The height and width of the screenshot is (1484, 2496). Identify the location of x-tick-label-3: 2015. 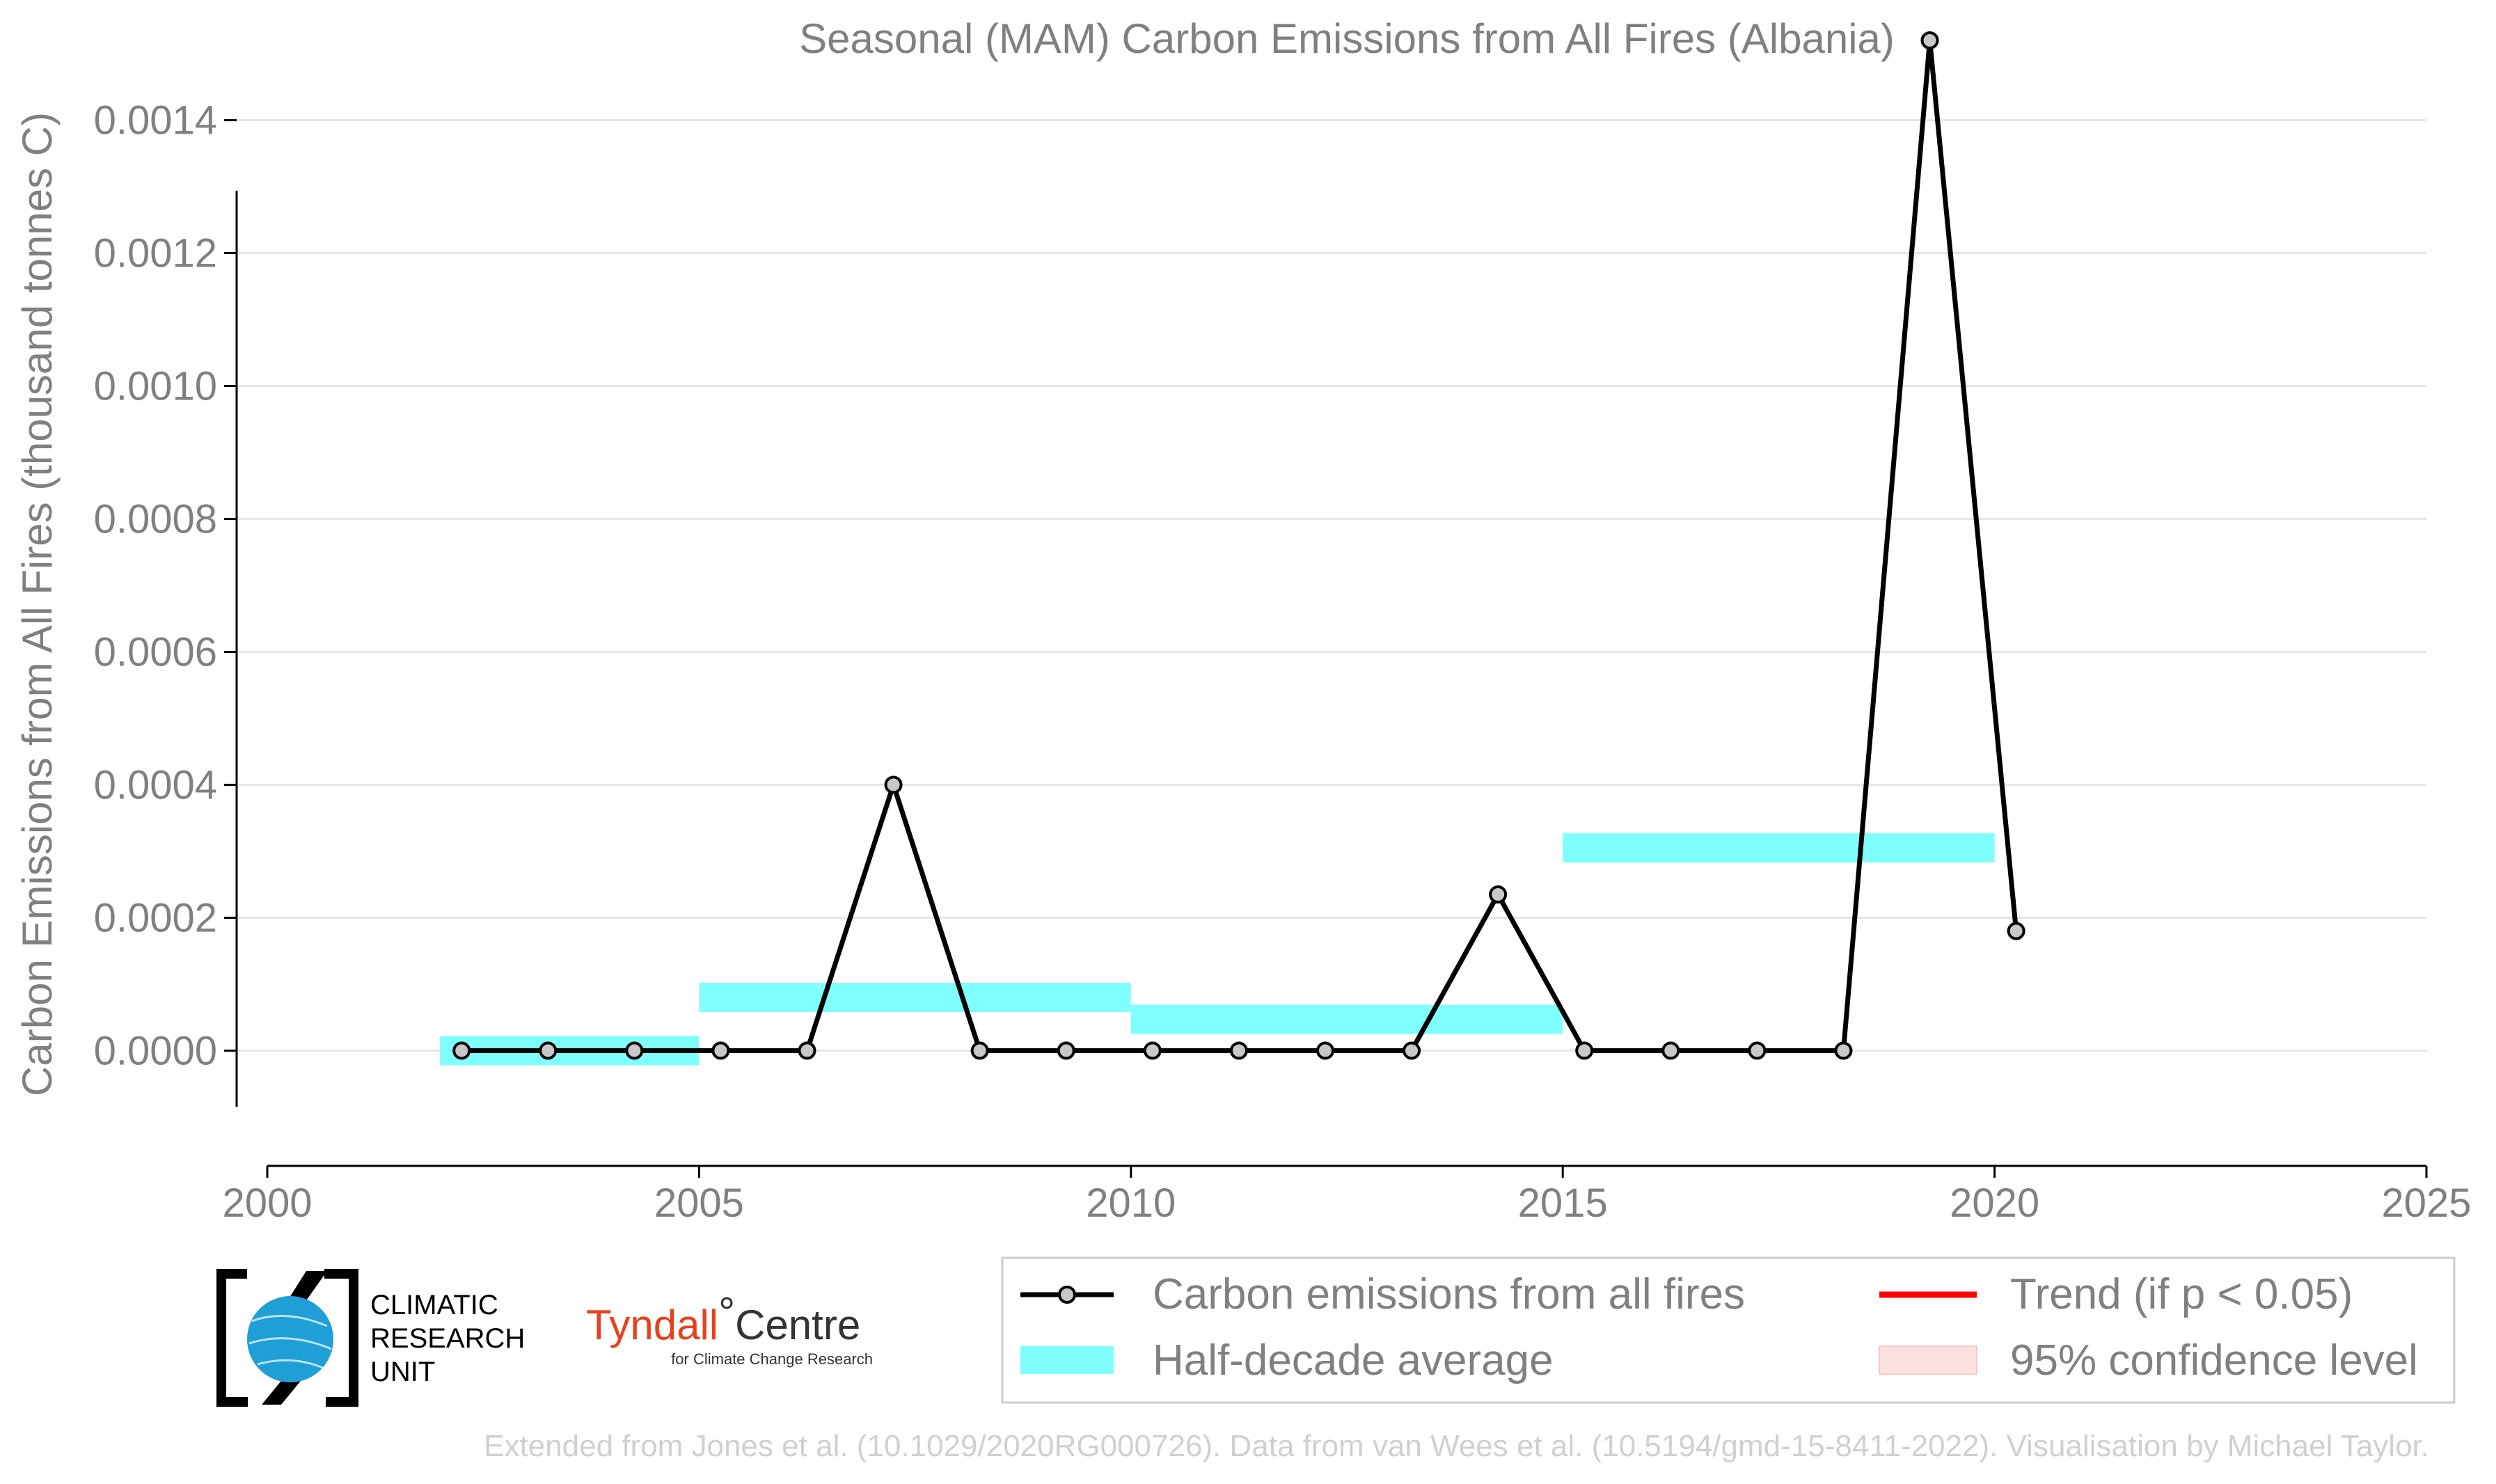
(1563, 1203).